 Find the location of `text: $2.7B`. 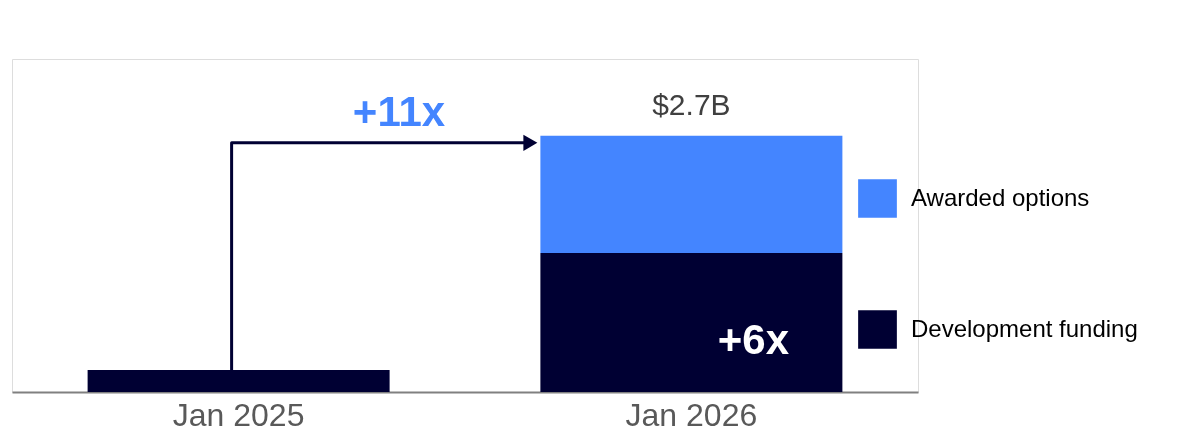

text: $2.7B is located at coordinates (691, 104).